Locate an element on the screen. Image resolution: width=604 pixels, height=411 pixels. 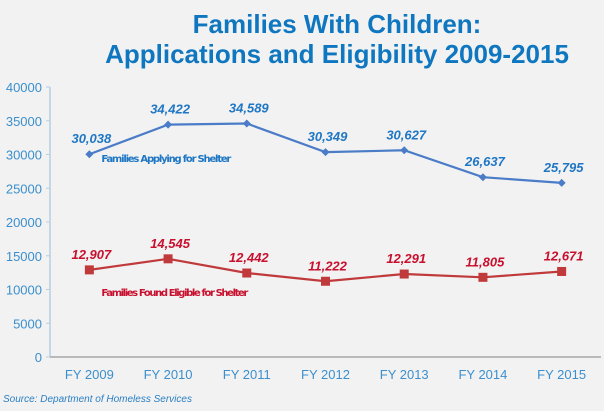
y-tick-label: 5000 is located at coordinates (27, 323).